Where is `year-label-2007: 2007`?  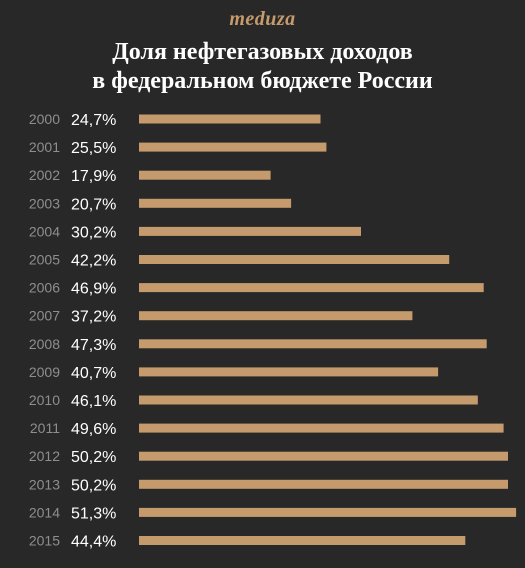 year-label-2007: 2007 is located at coordinates (44, 316).